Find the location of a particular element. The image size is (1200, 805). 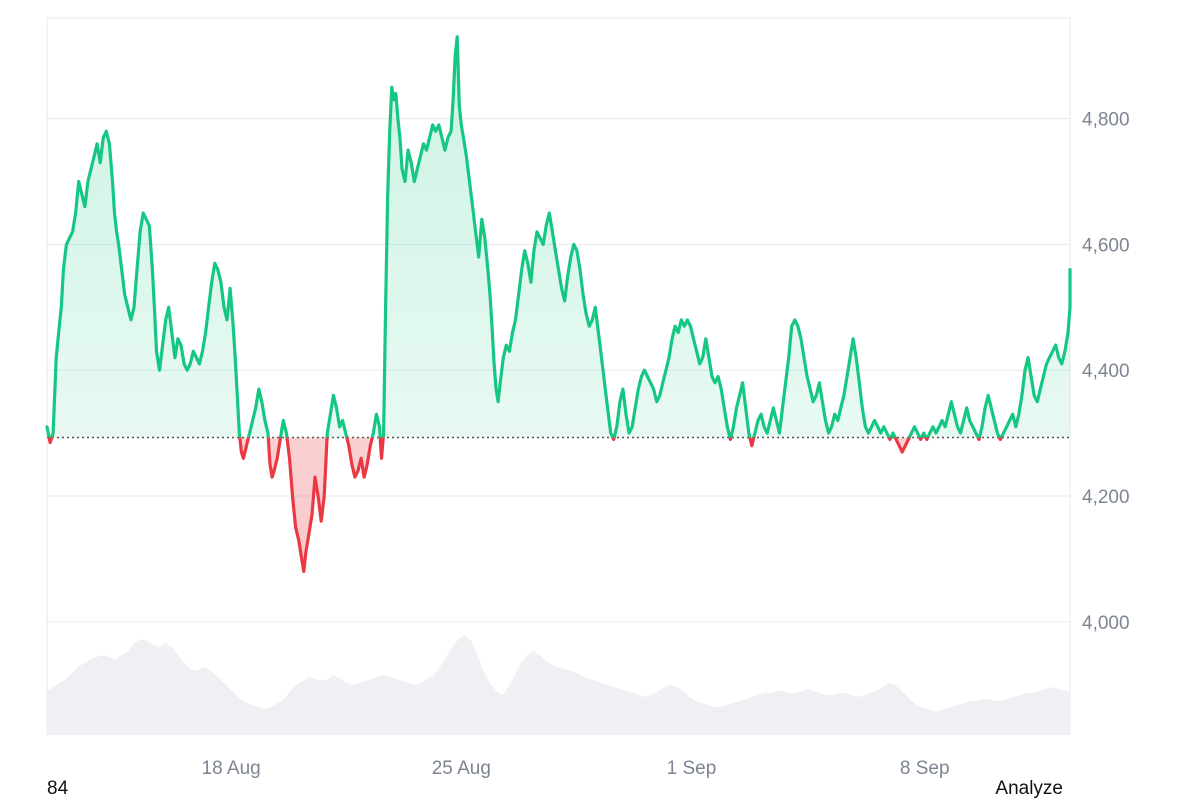

y-tick-label: 4,200 is located at coordinates (1106, 497).